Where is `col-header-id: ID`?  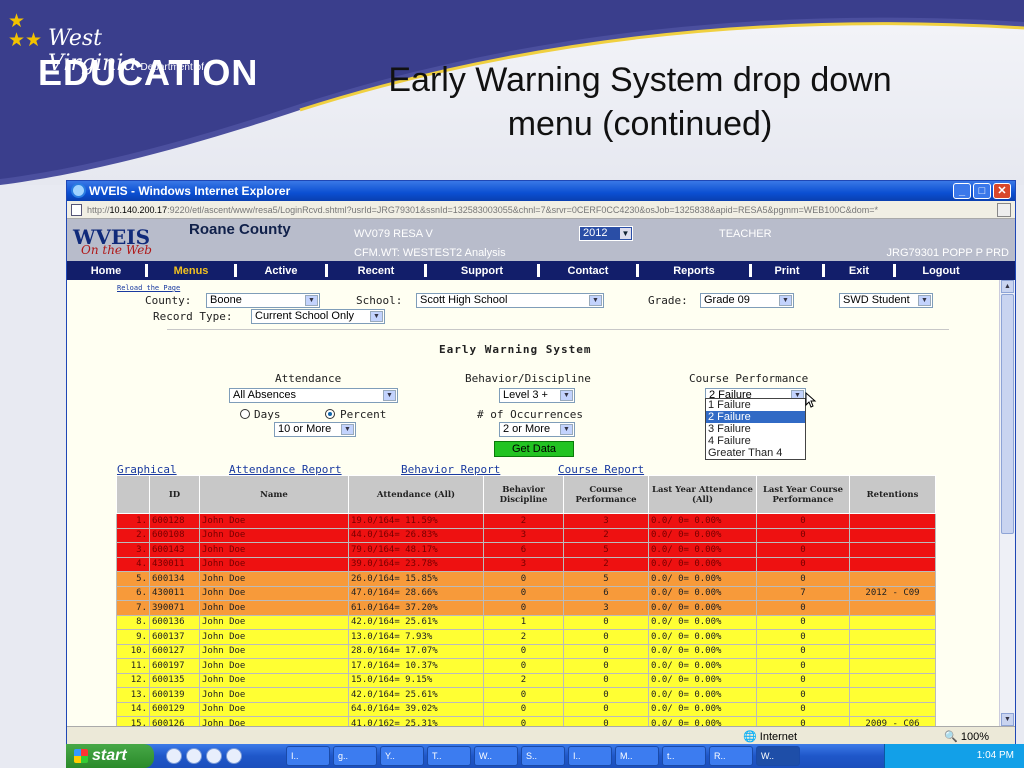
col-header-id: ID is located at coordinates (174, 494).